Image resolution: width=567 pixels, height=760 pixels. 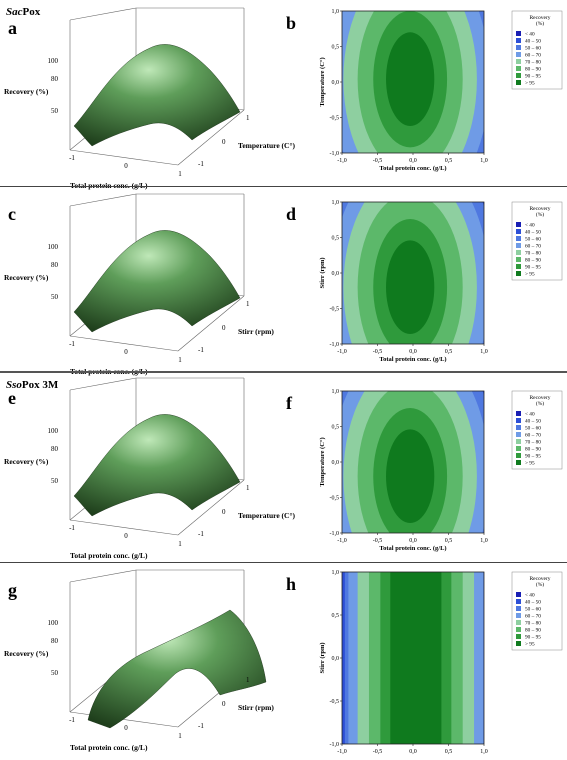 What do you see at coordinates (410, 287) in the screenshot?
I see `contour-band` at bounding box center [410, 287].